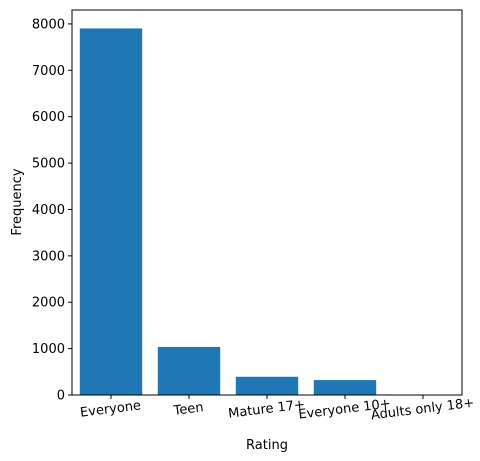  I want to click on y-axis-ticks: 0 1000 2000 3000 4000 5000 6000 7000 8000, so click(52, 210).